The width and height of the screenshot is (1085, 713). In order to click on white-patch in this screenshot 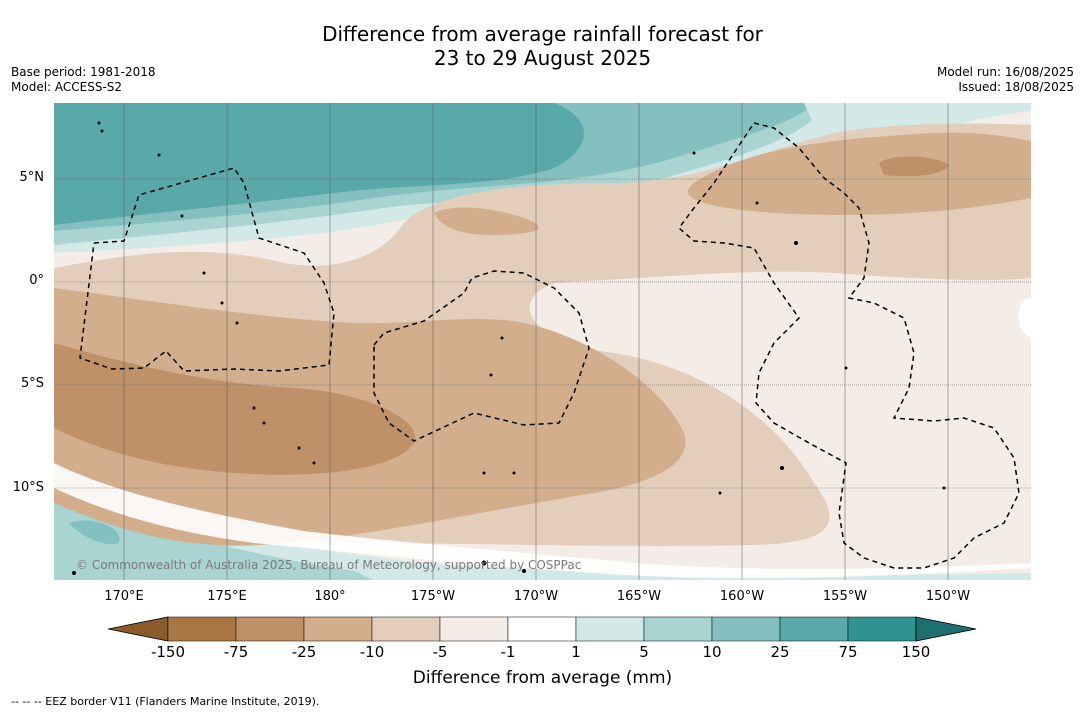, I will do `click(1024, 318)`.